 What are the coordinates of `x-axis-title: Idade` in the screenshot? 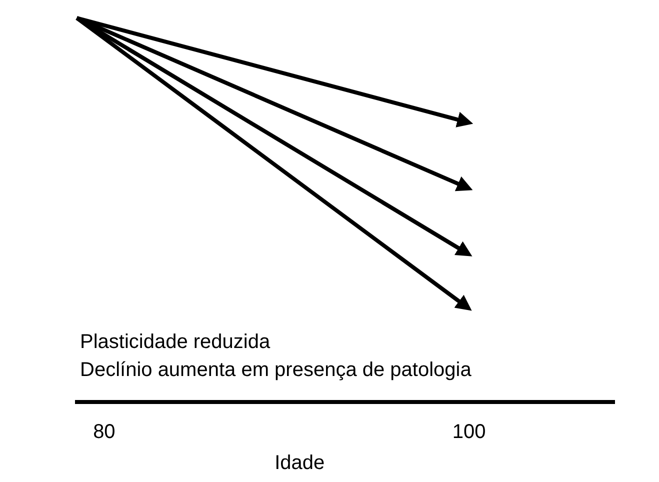 It's located at (299, 463).